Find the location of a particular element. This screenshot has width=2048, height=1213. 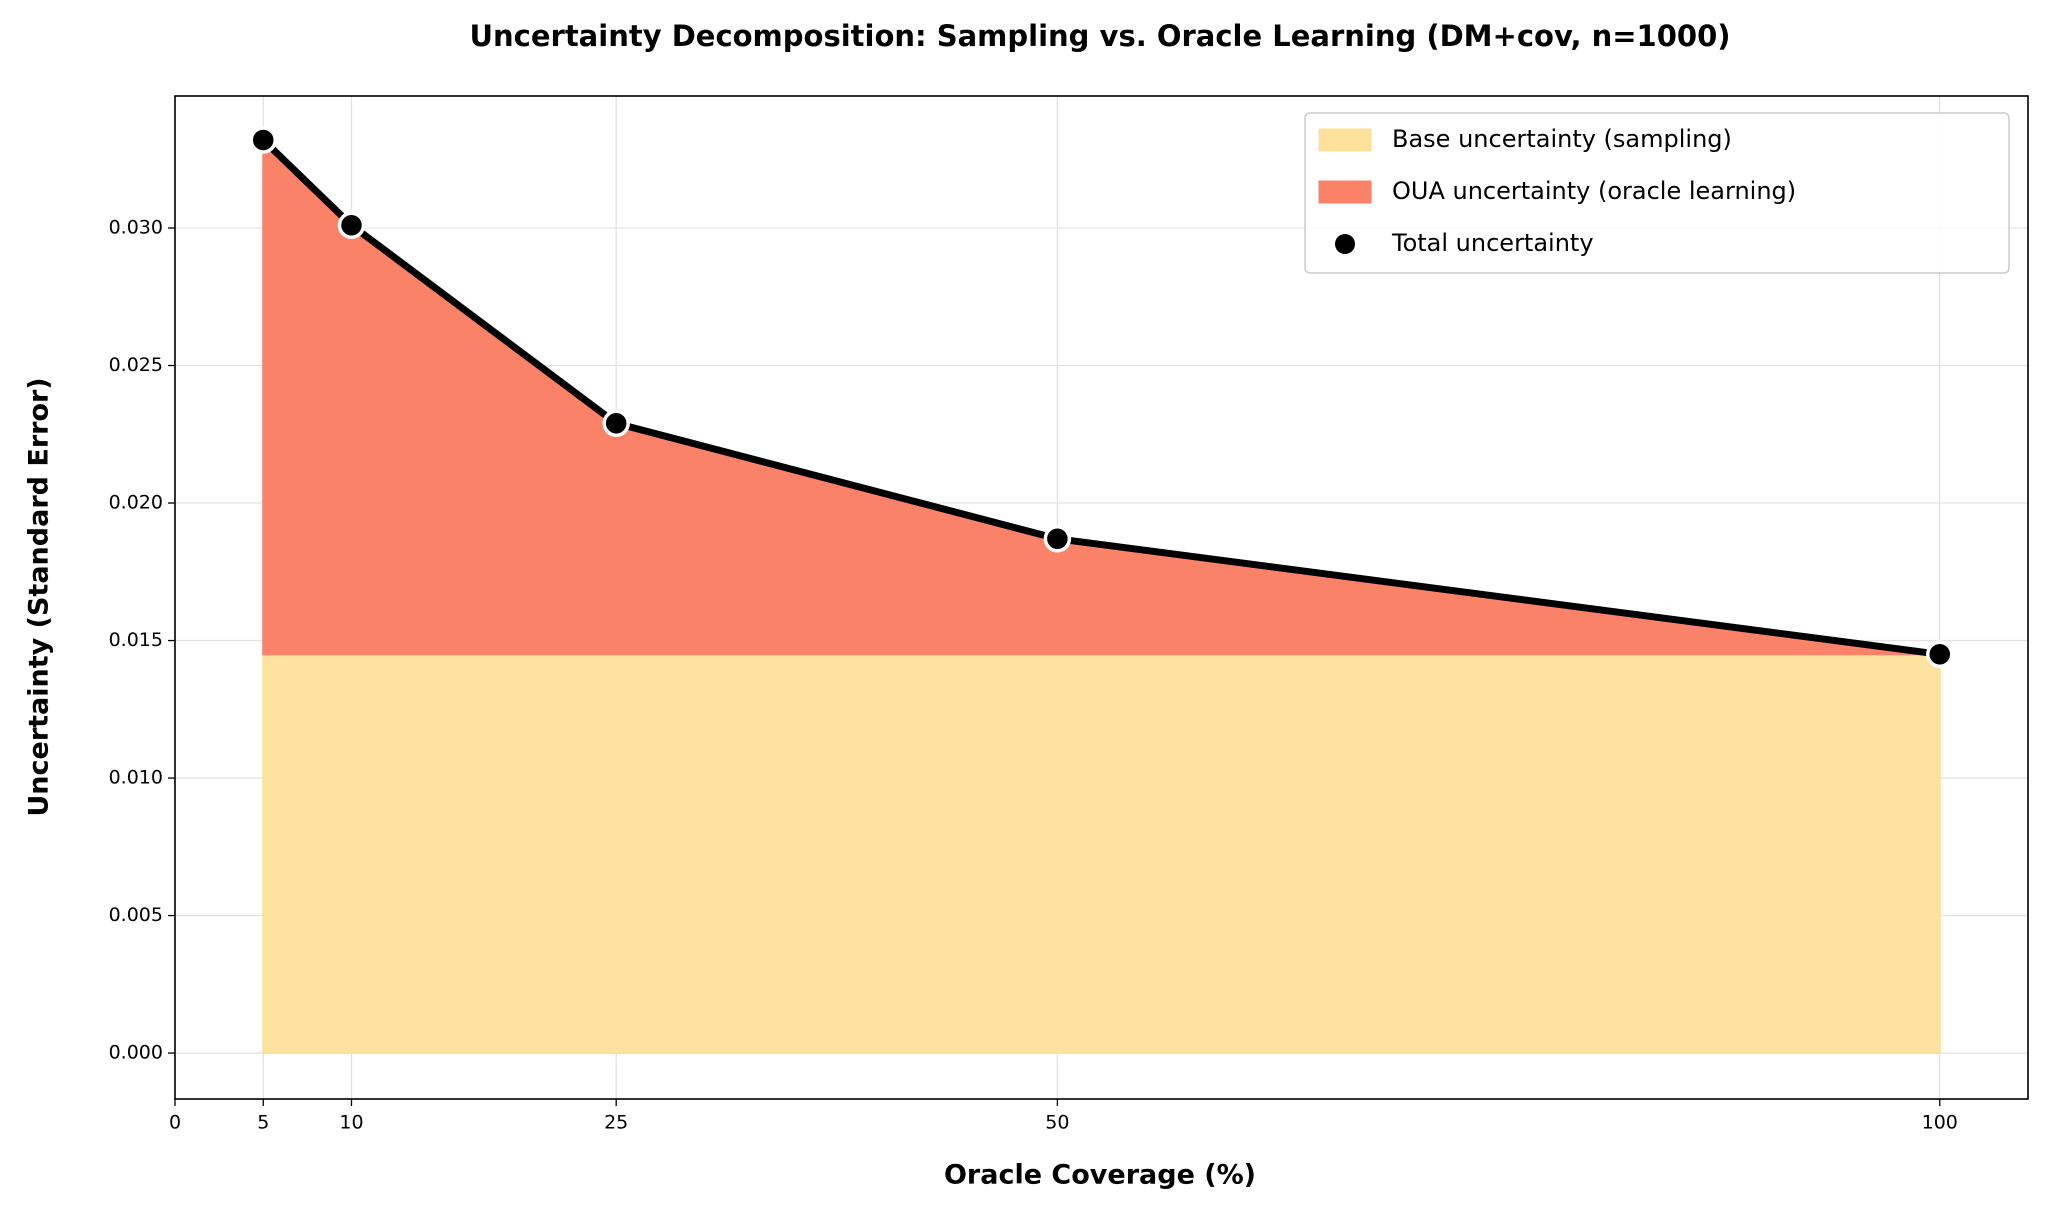

y-tick-label: 0.020 is located at coordinates (136, 503).